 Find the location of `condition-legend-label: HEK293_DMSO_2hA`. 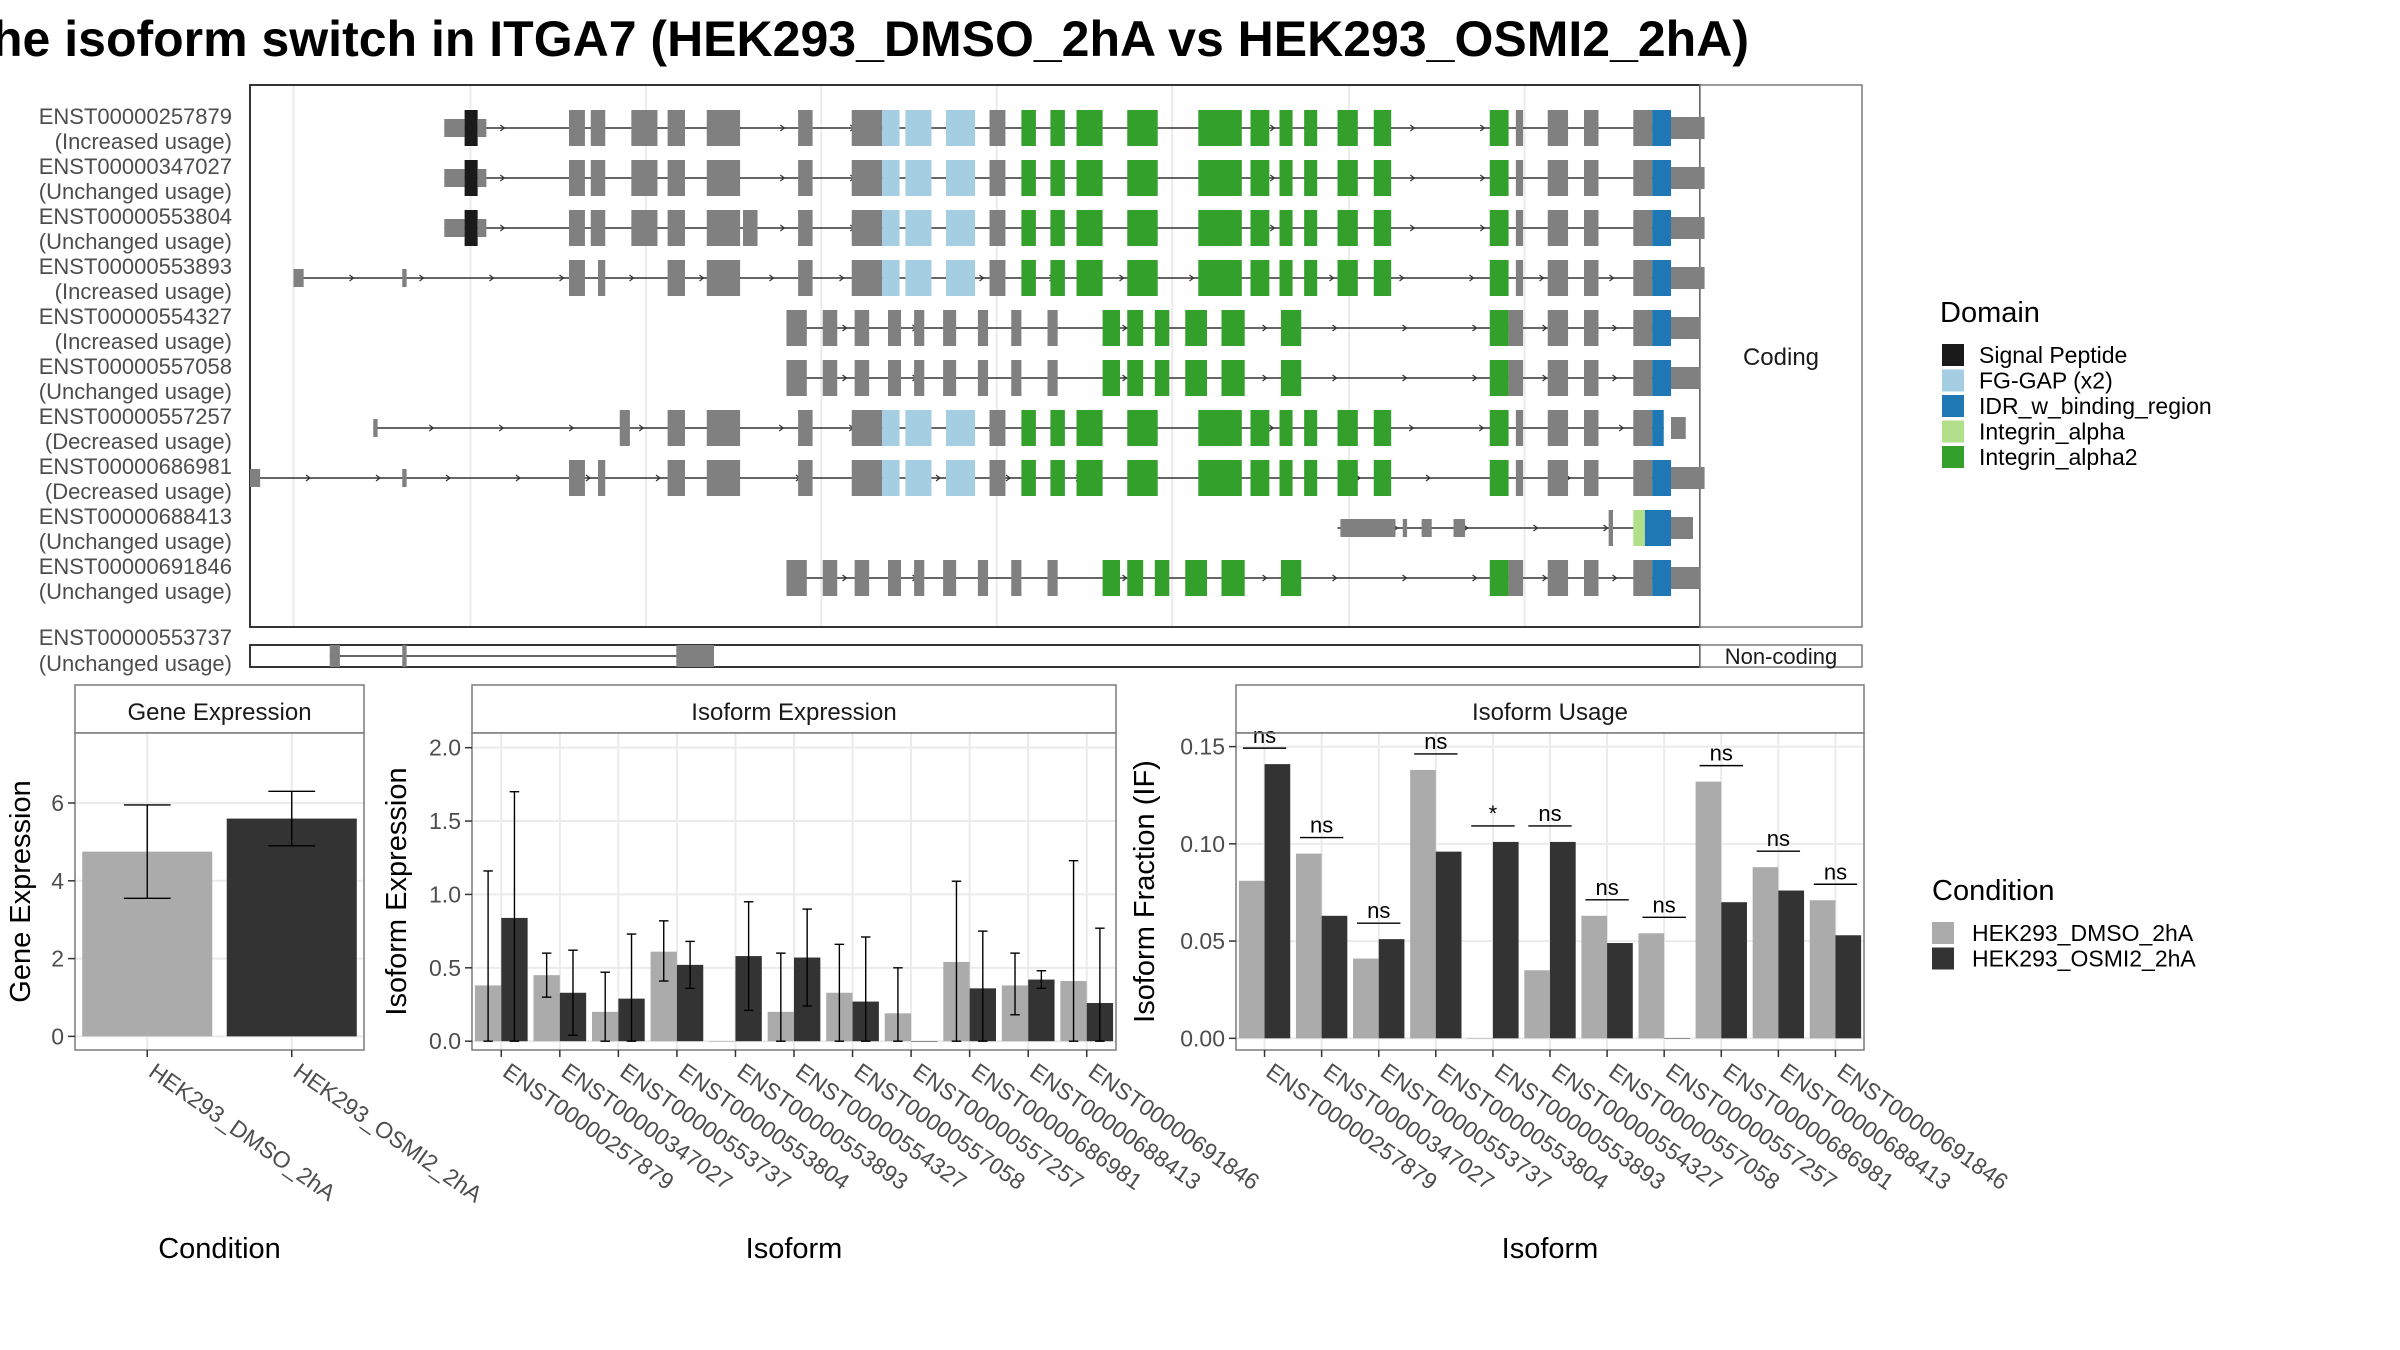

condition-legend-label: HEK293_DMSO_2hA is located at coordinates (2083, 933).